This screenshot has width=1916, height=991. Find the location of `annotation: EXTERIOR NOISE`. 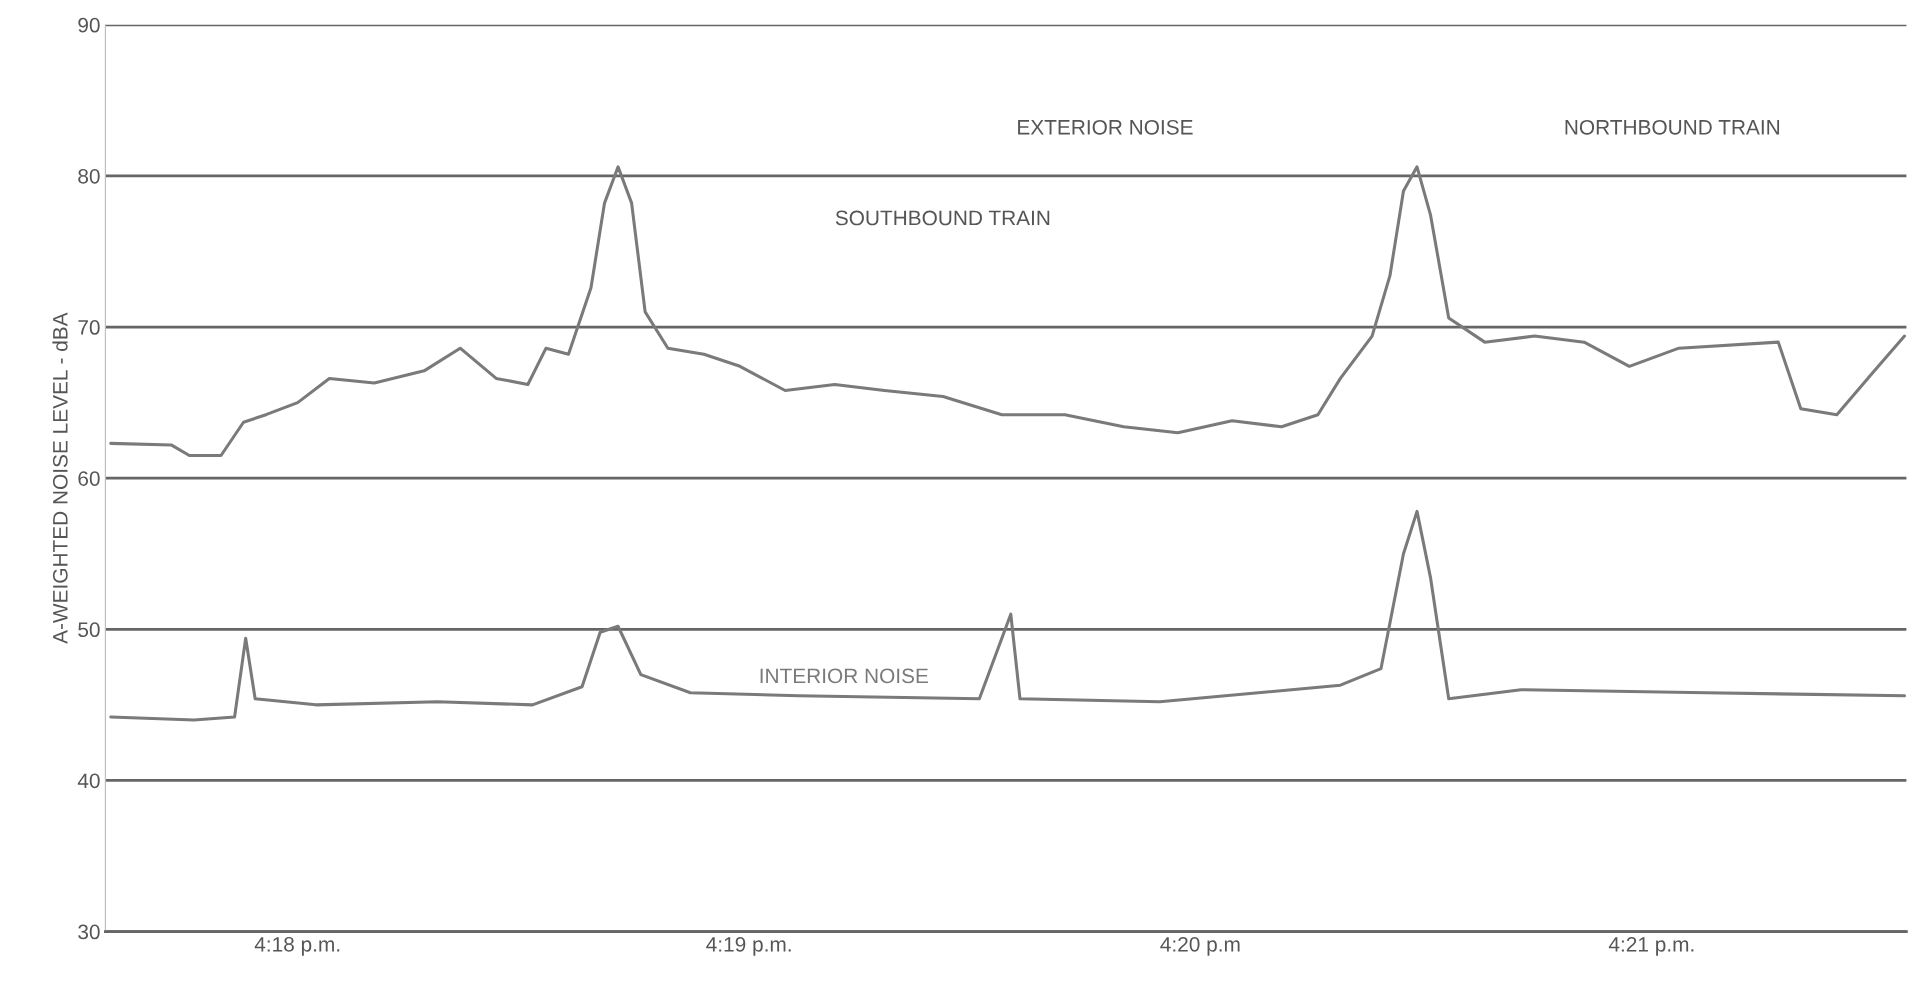

annotation: EXTERIOR NOISE is located at coordinates (1105, 127).